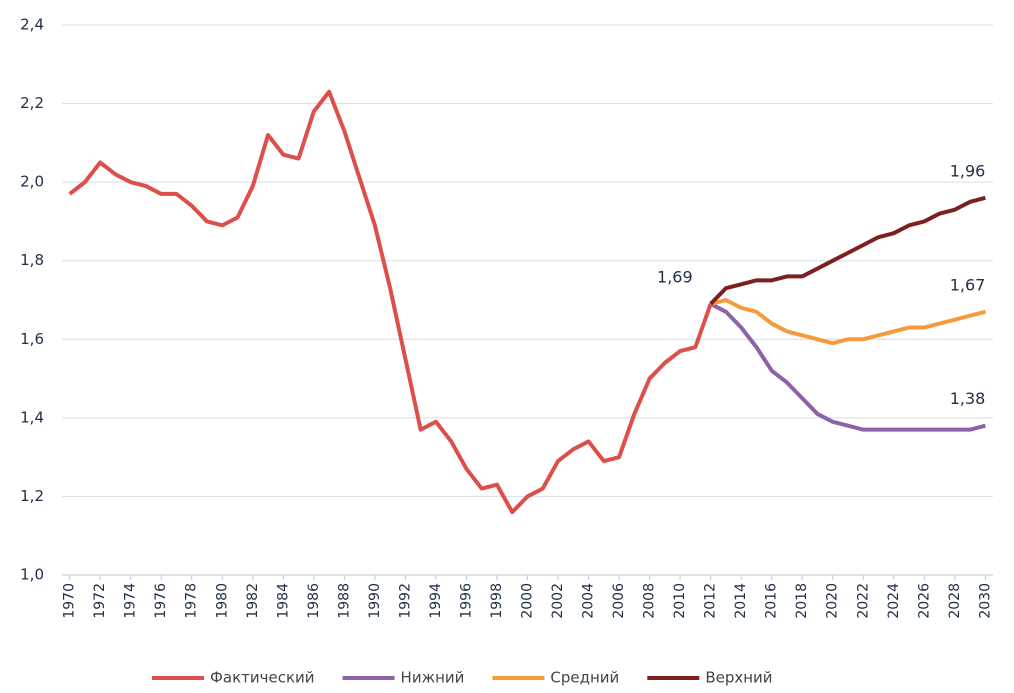 The width and height of the screenshot is (1014, 693). What do you see at coordinates (802, 601) in the screenshot?
I see `x-tick-label: 2018` at bounding box center [802, 601].